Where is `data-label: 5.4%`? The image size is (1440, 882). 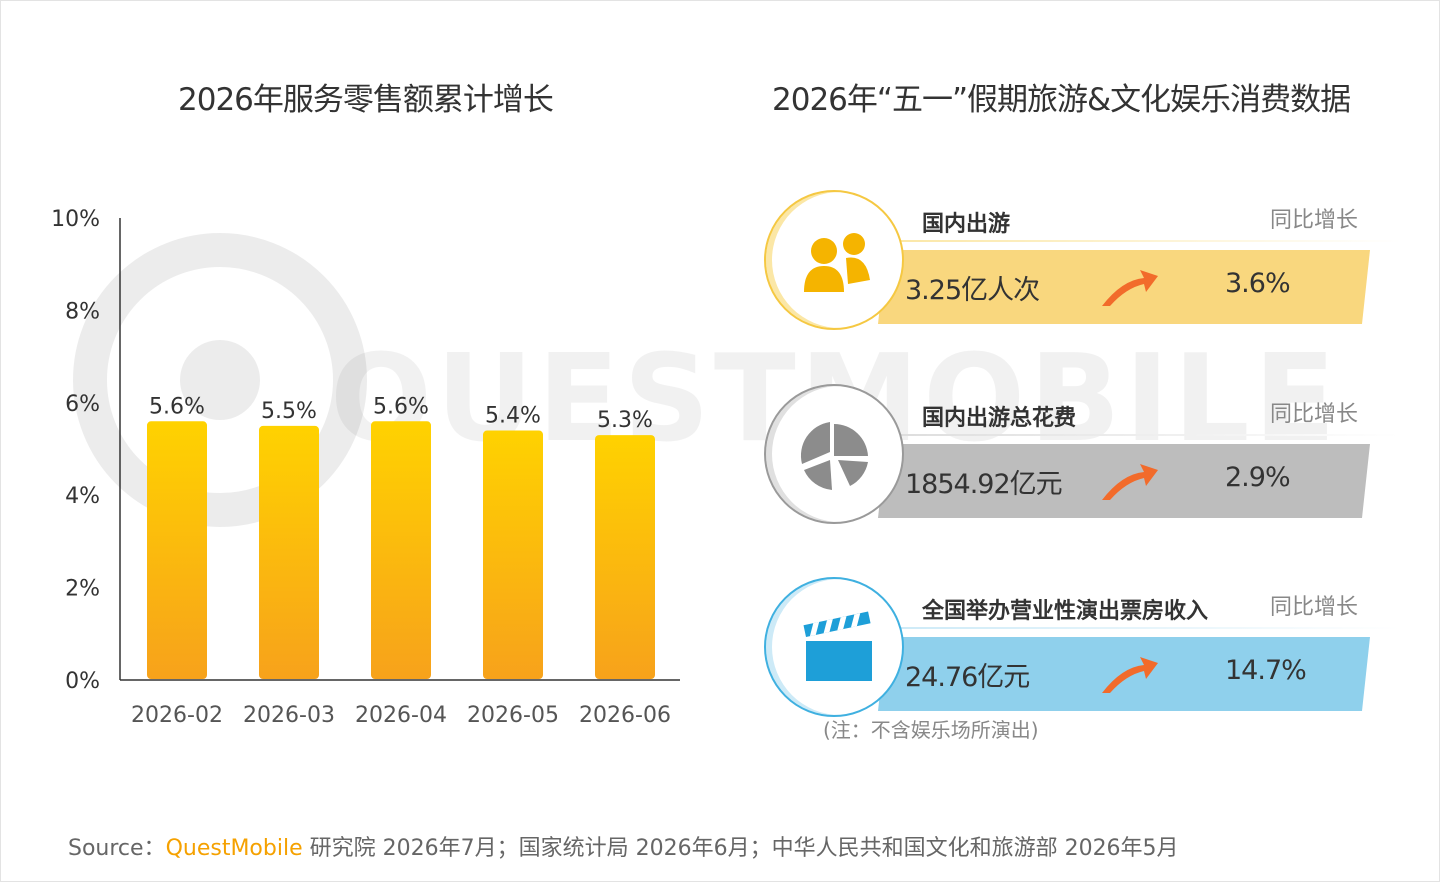 data-label: 5.4% is located at coordinates (513, 416).